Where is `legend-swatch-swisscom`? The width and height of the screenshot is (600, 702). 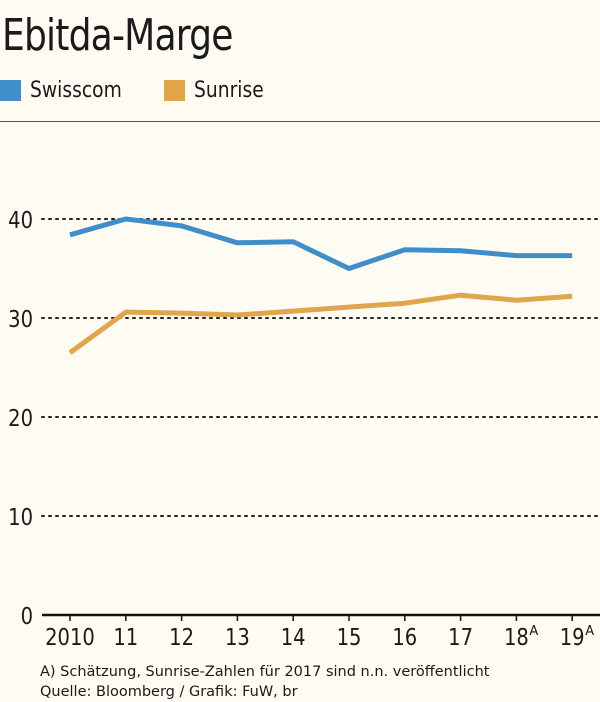
legend-swatch-swisscom is located at coordinates (10, 90).